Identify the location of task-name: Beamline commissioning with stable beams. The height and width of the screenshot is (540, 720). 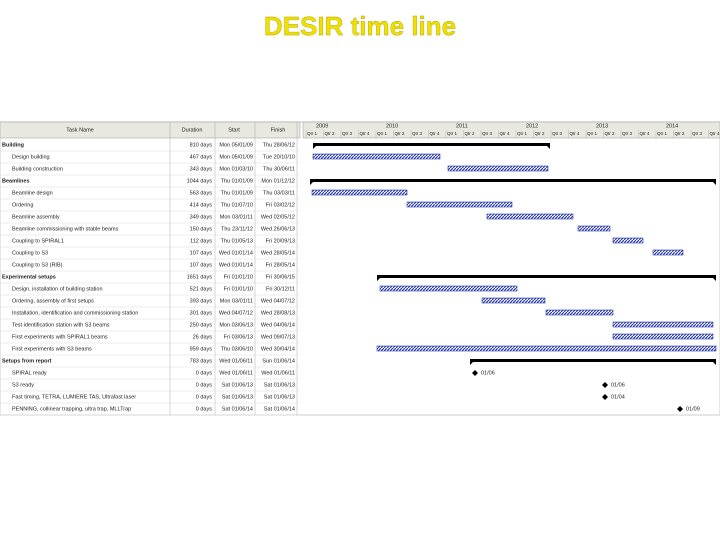
(65, 229).